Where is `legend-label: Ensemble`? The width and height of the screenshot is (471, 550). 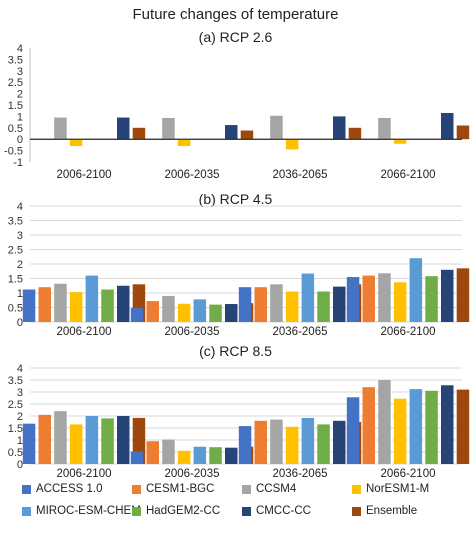
legend-label: Ensemble is located at coordinates (392, 511).